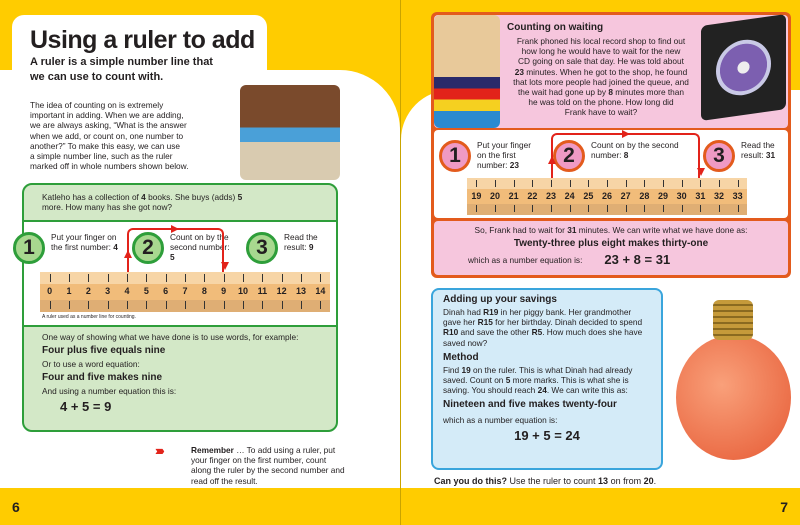  Describe the element at coordinates (719, 156) in the screenshot. I see `step-3-badge: 3` at that location.